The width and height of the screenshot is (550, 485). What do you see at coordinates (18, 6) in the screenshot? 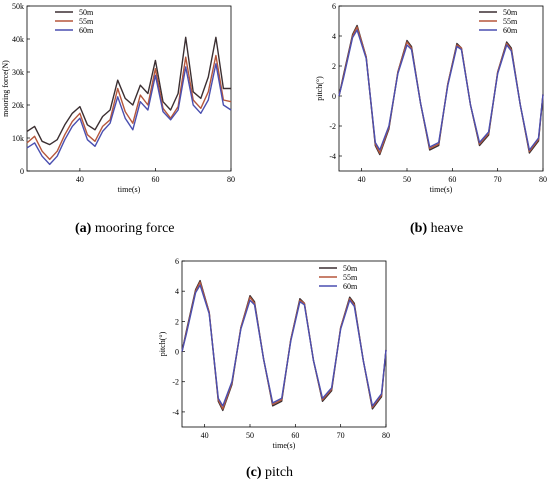
I see `y-tick-label: 50k` at bounding box center [18, 6].